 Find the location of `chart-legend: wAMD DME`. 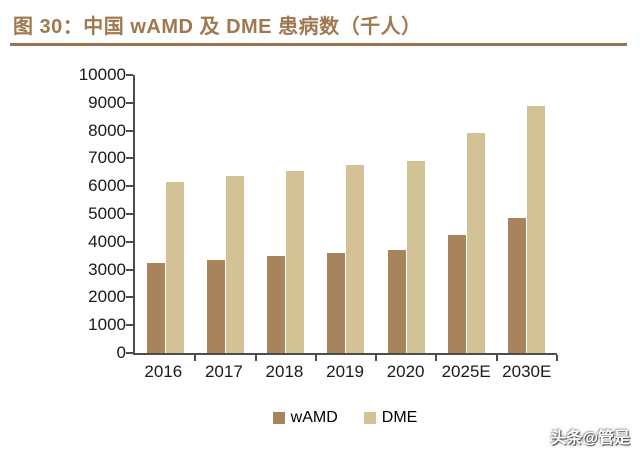

chart-legend: wAMD DME is located at coordinates (345, 418).